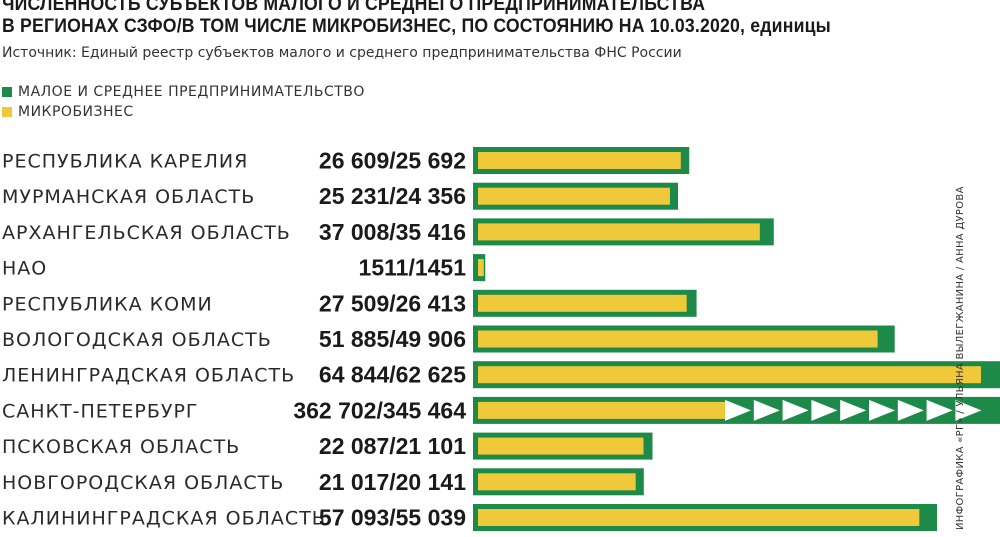 The height and width of the screenshot is (537, 1000). What do you see at coordinates (392, 196) in the screenshot?
I see `value-label: 25 231/24 356` at bounding box center [392, 196].